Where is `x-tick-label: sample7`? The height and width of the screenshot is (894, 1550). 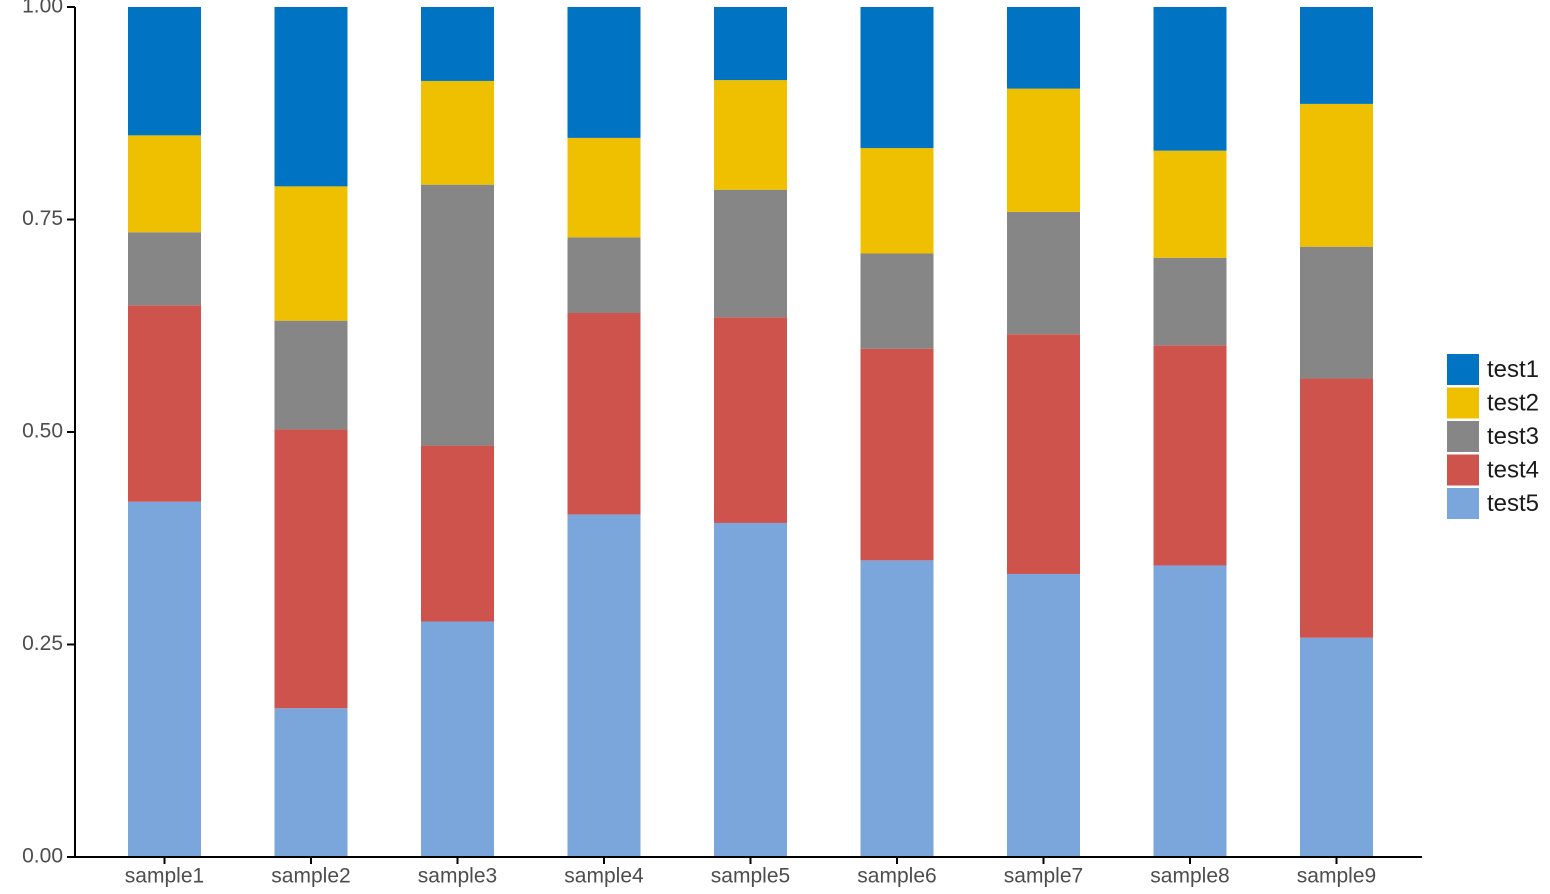
x-tick-label: sample7 is located at coordinates (1043, 876).